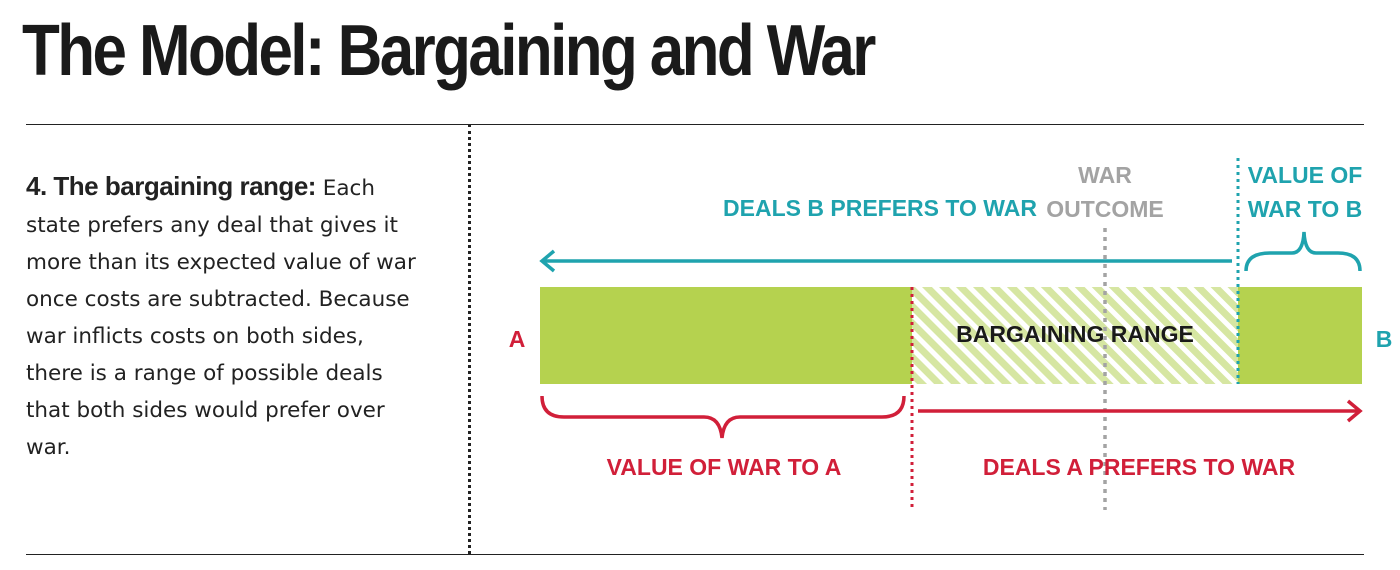 This screenshot has width=1400, height=570. What do you see at coordinates (723, 417) in the screenshot?
I see `value-war-a-brace` at bounding box center [723, 417].